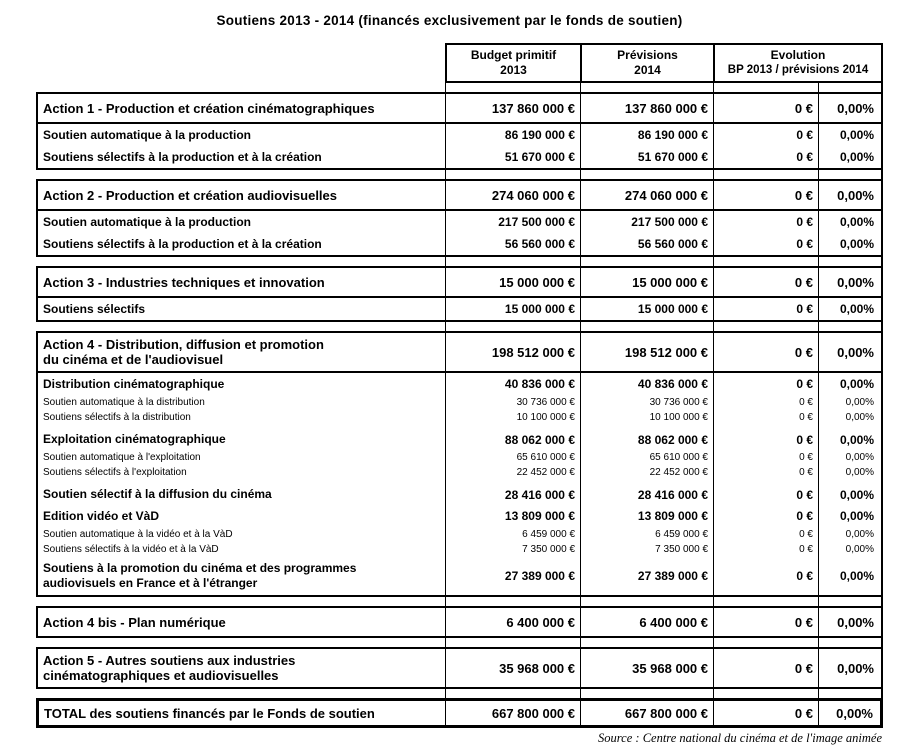  Describe the element at coordinates (134, 439) in the screenshot. I see `row-label: Exploitation cinématographique` at that location.